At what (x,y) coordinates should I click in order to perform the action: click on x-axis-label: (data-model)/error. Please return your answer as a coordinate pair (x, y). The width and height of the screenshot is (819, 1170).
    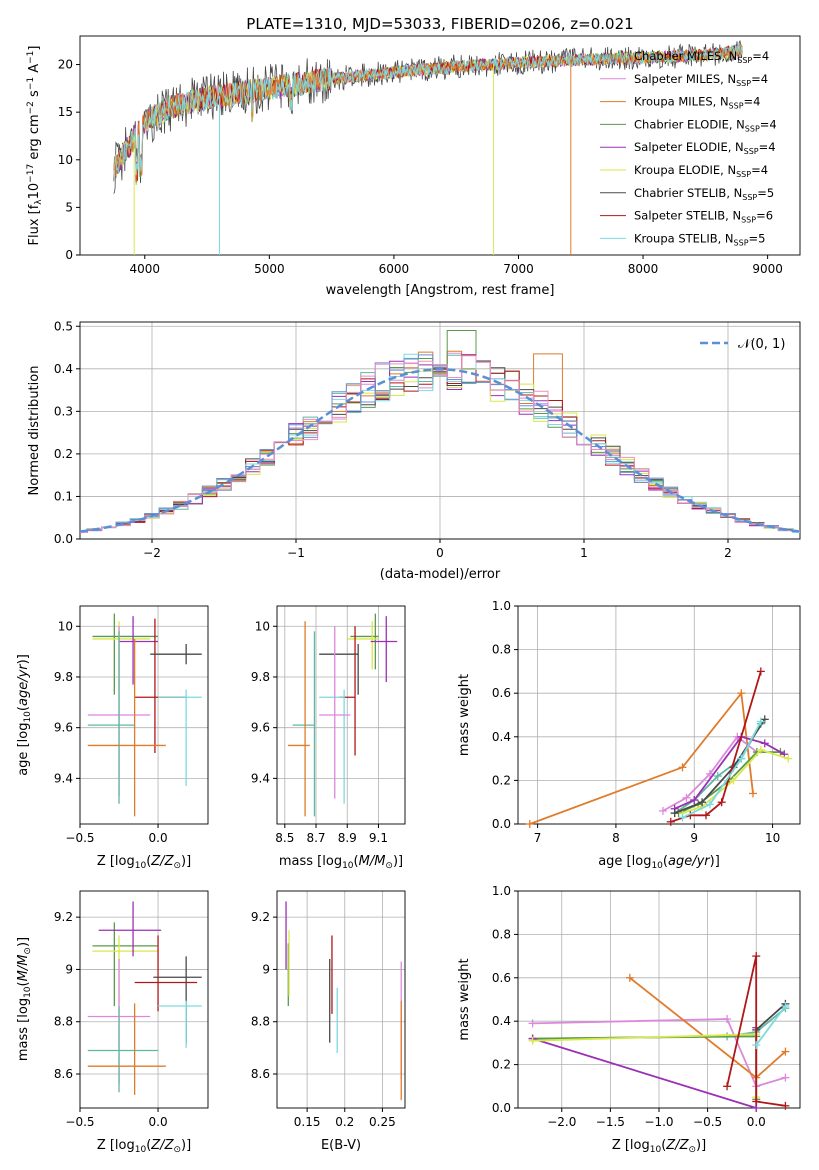
    Looking at the image, I should click on (440, 574).